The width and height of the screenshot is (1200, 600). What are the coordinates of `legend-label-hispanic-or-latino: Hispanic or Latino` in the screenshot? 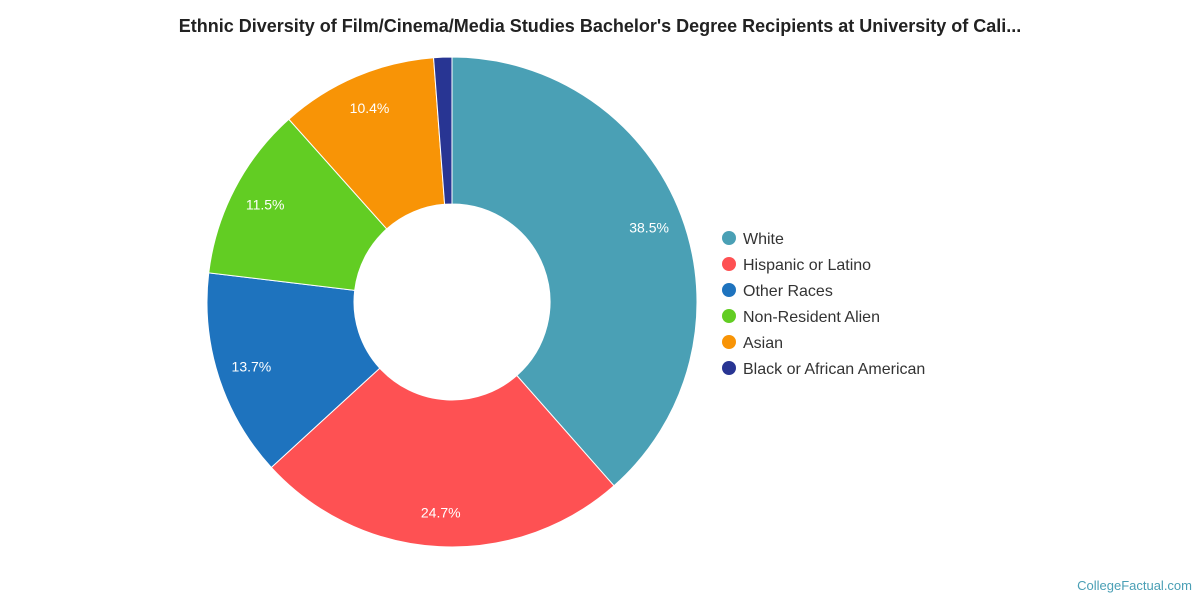 It's located at (807, 265).